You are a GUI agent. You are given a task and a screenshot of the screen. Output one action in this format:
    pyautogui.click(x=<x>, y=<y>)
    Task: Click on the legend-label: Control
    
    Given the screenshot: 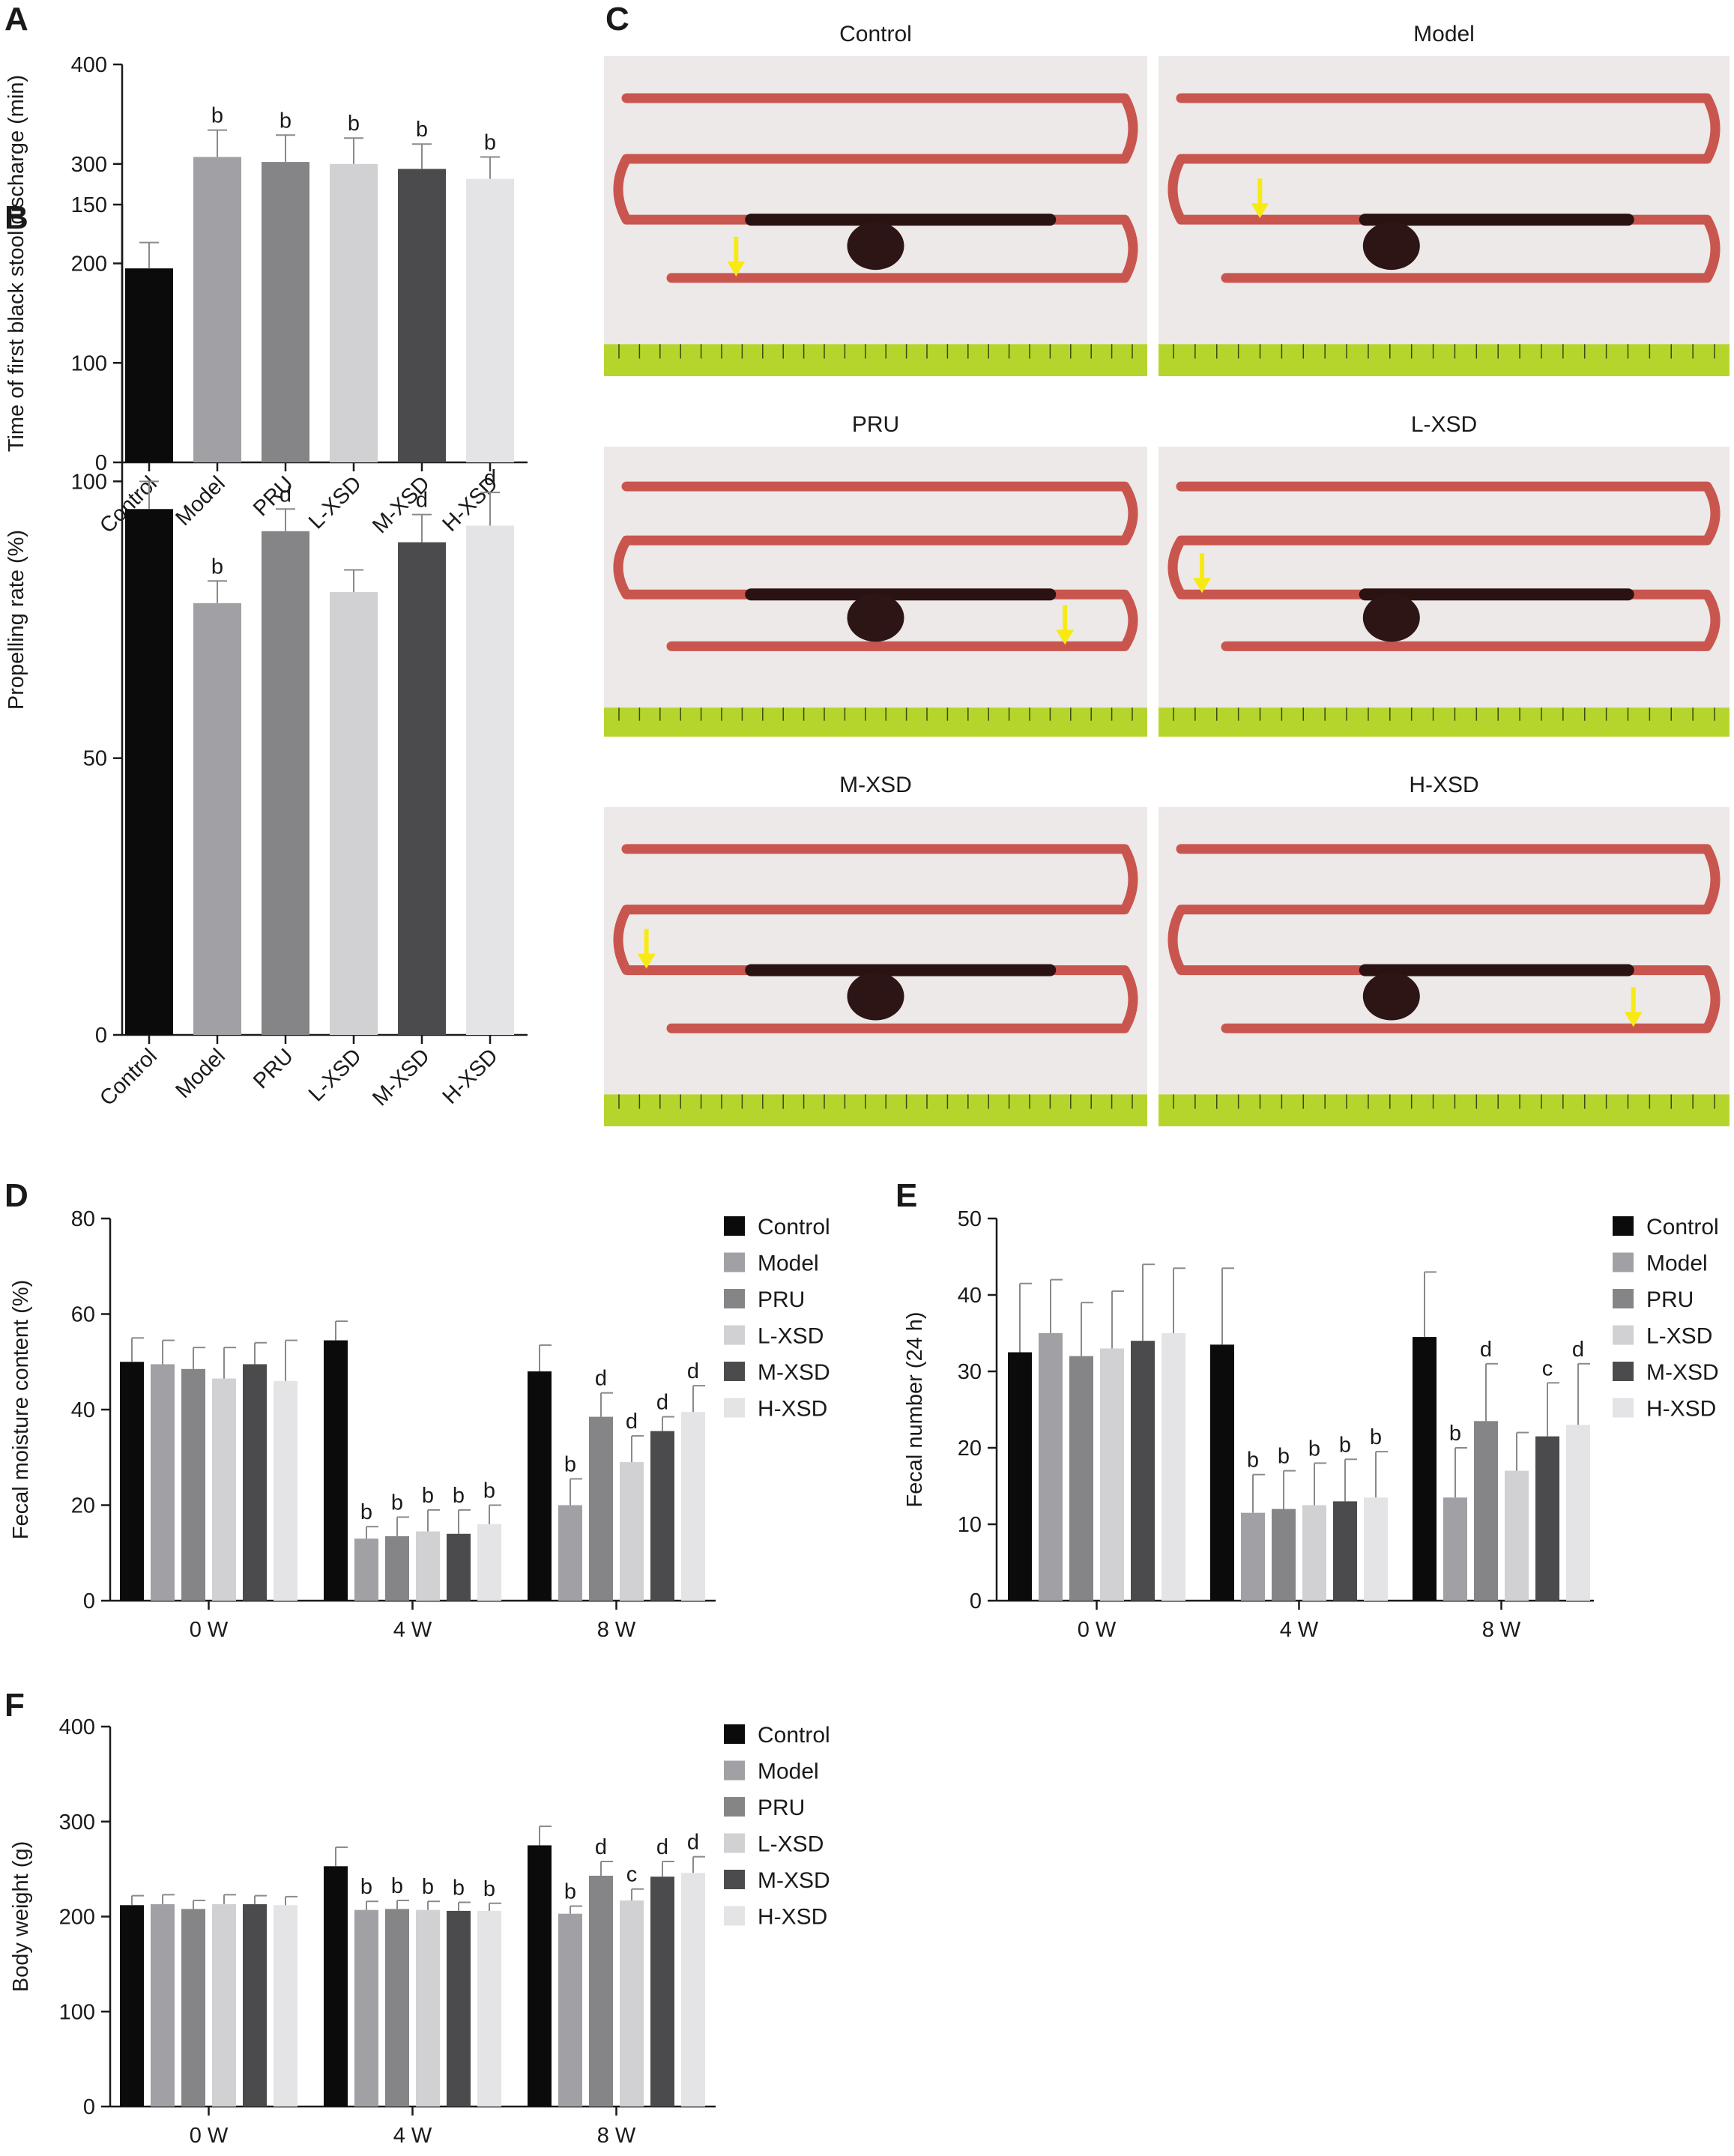 What is the action you would take?
    pyautogui.click(x=1682, y=1227)
    